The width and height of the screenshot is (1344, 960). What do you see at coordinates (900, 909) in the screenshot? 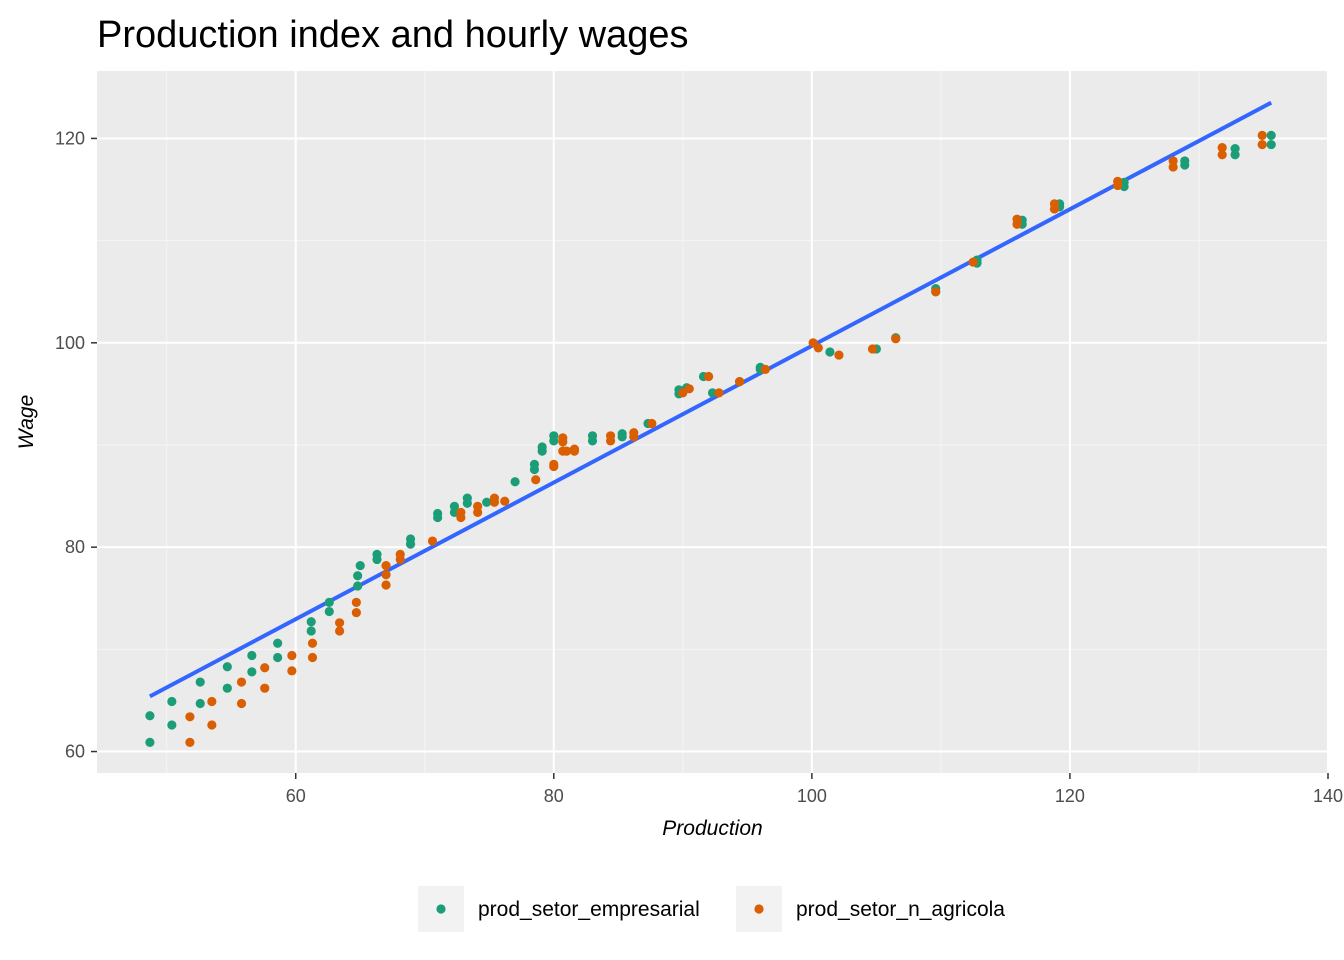
I see `legend-label-prod_setor_n_agricola: prod_setor_n_agricola` at bounding box center [900, 909].